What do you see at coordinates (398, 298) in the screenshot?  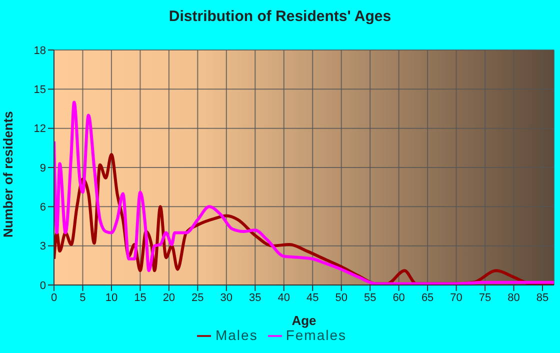 I see `x-tick-label: 60` at bounding box center [398, 298].